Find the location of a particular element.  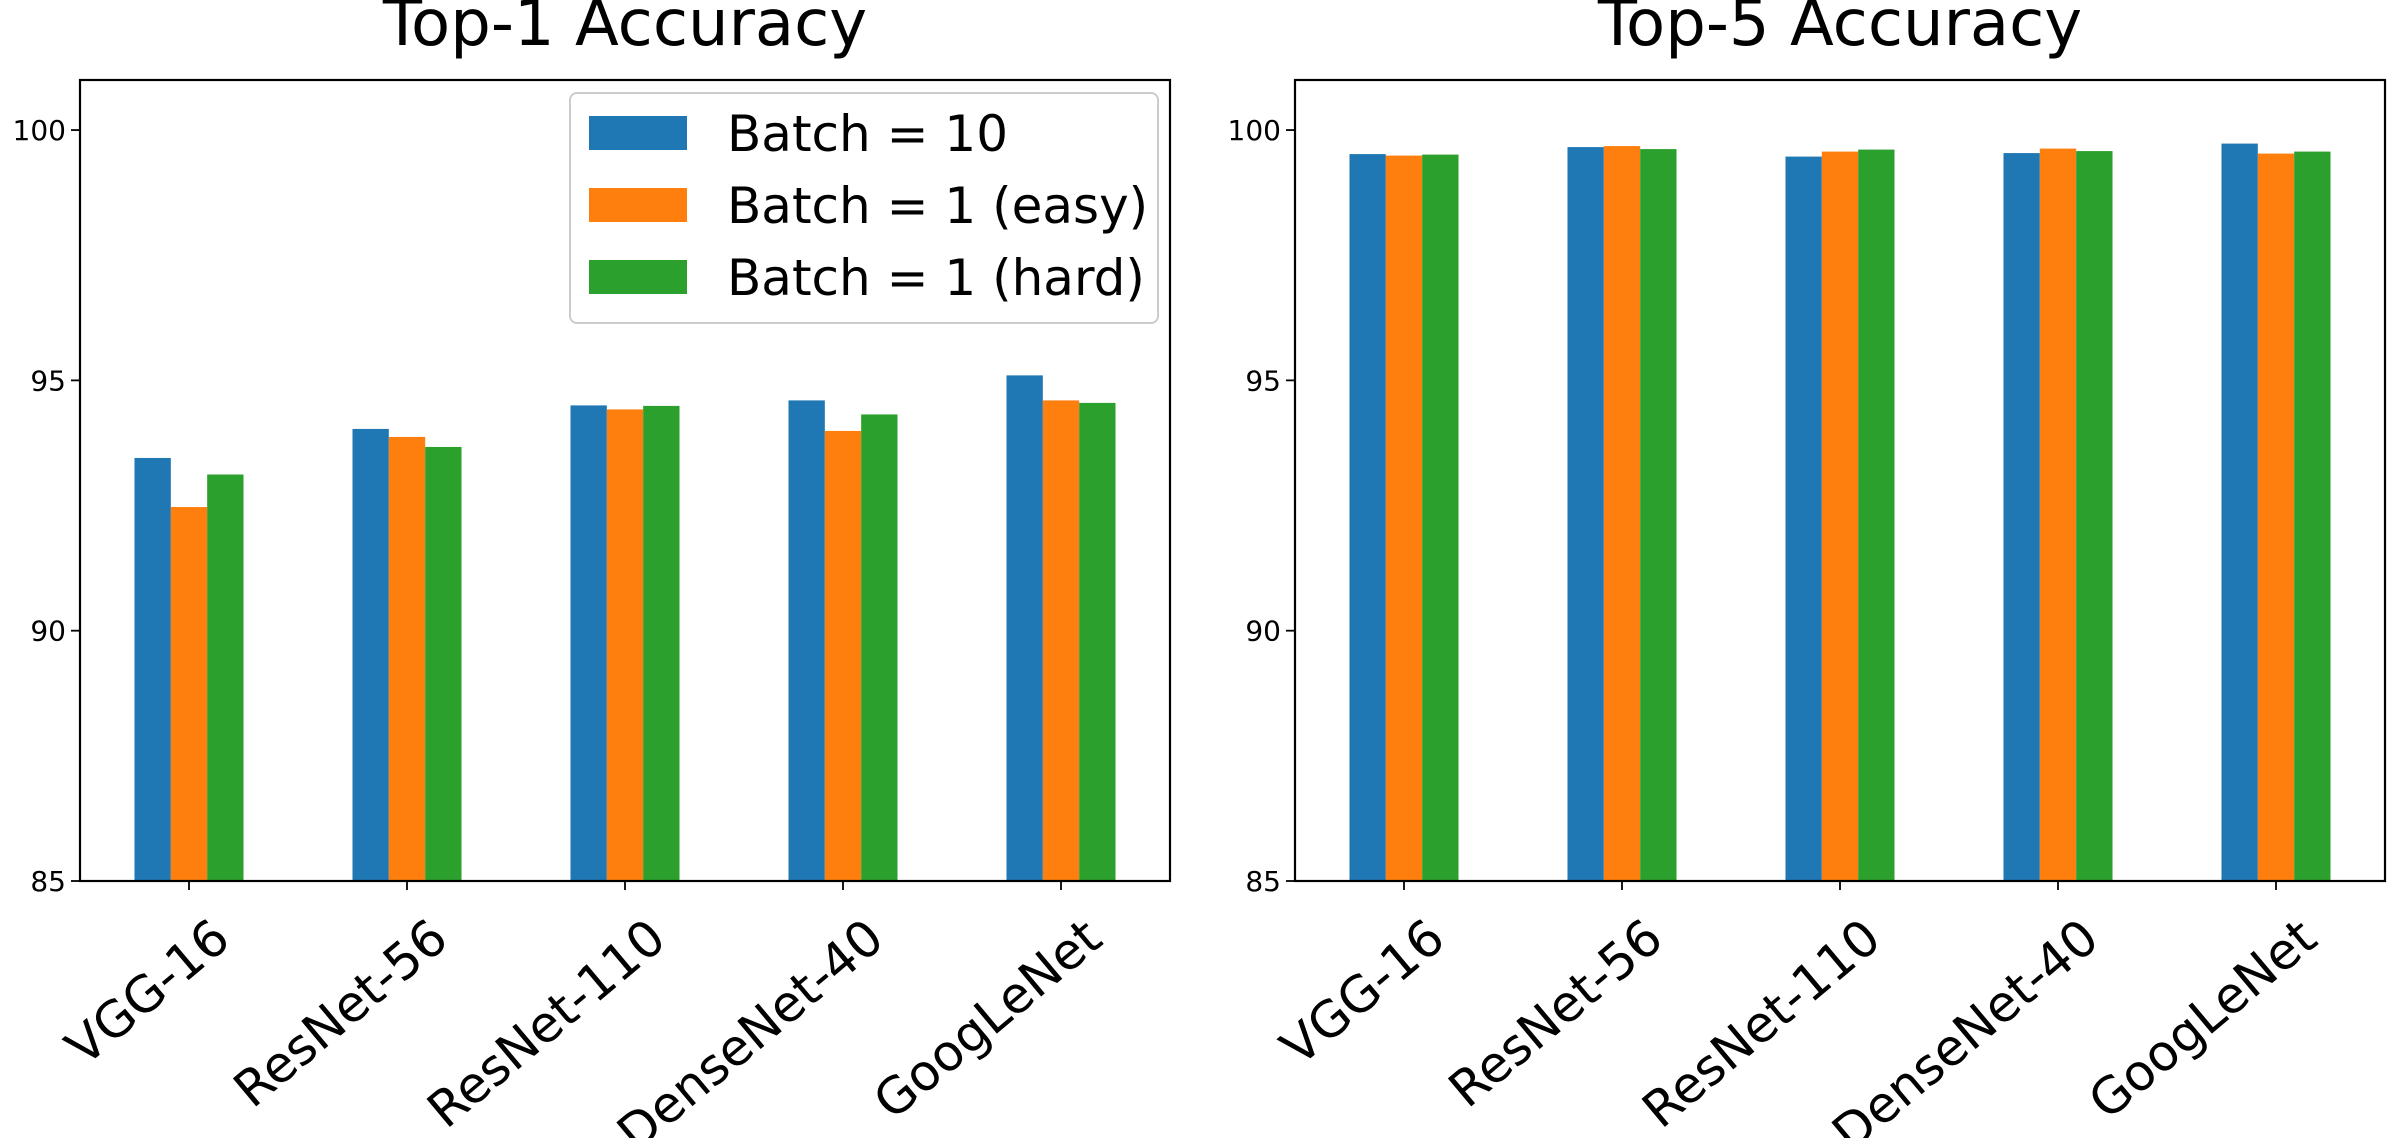

legend-label-batch-10: Batch = 10 is located at coordinates (867, 134).